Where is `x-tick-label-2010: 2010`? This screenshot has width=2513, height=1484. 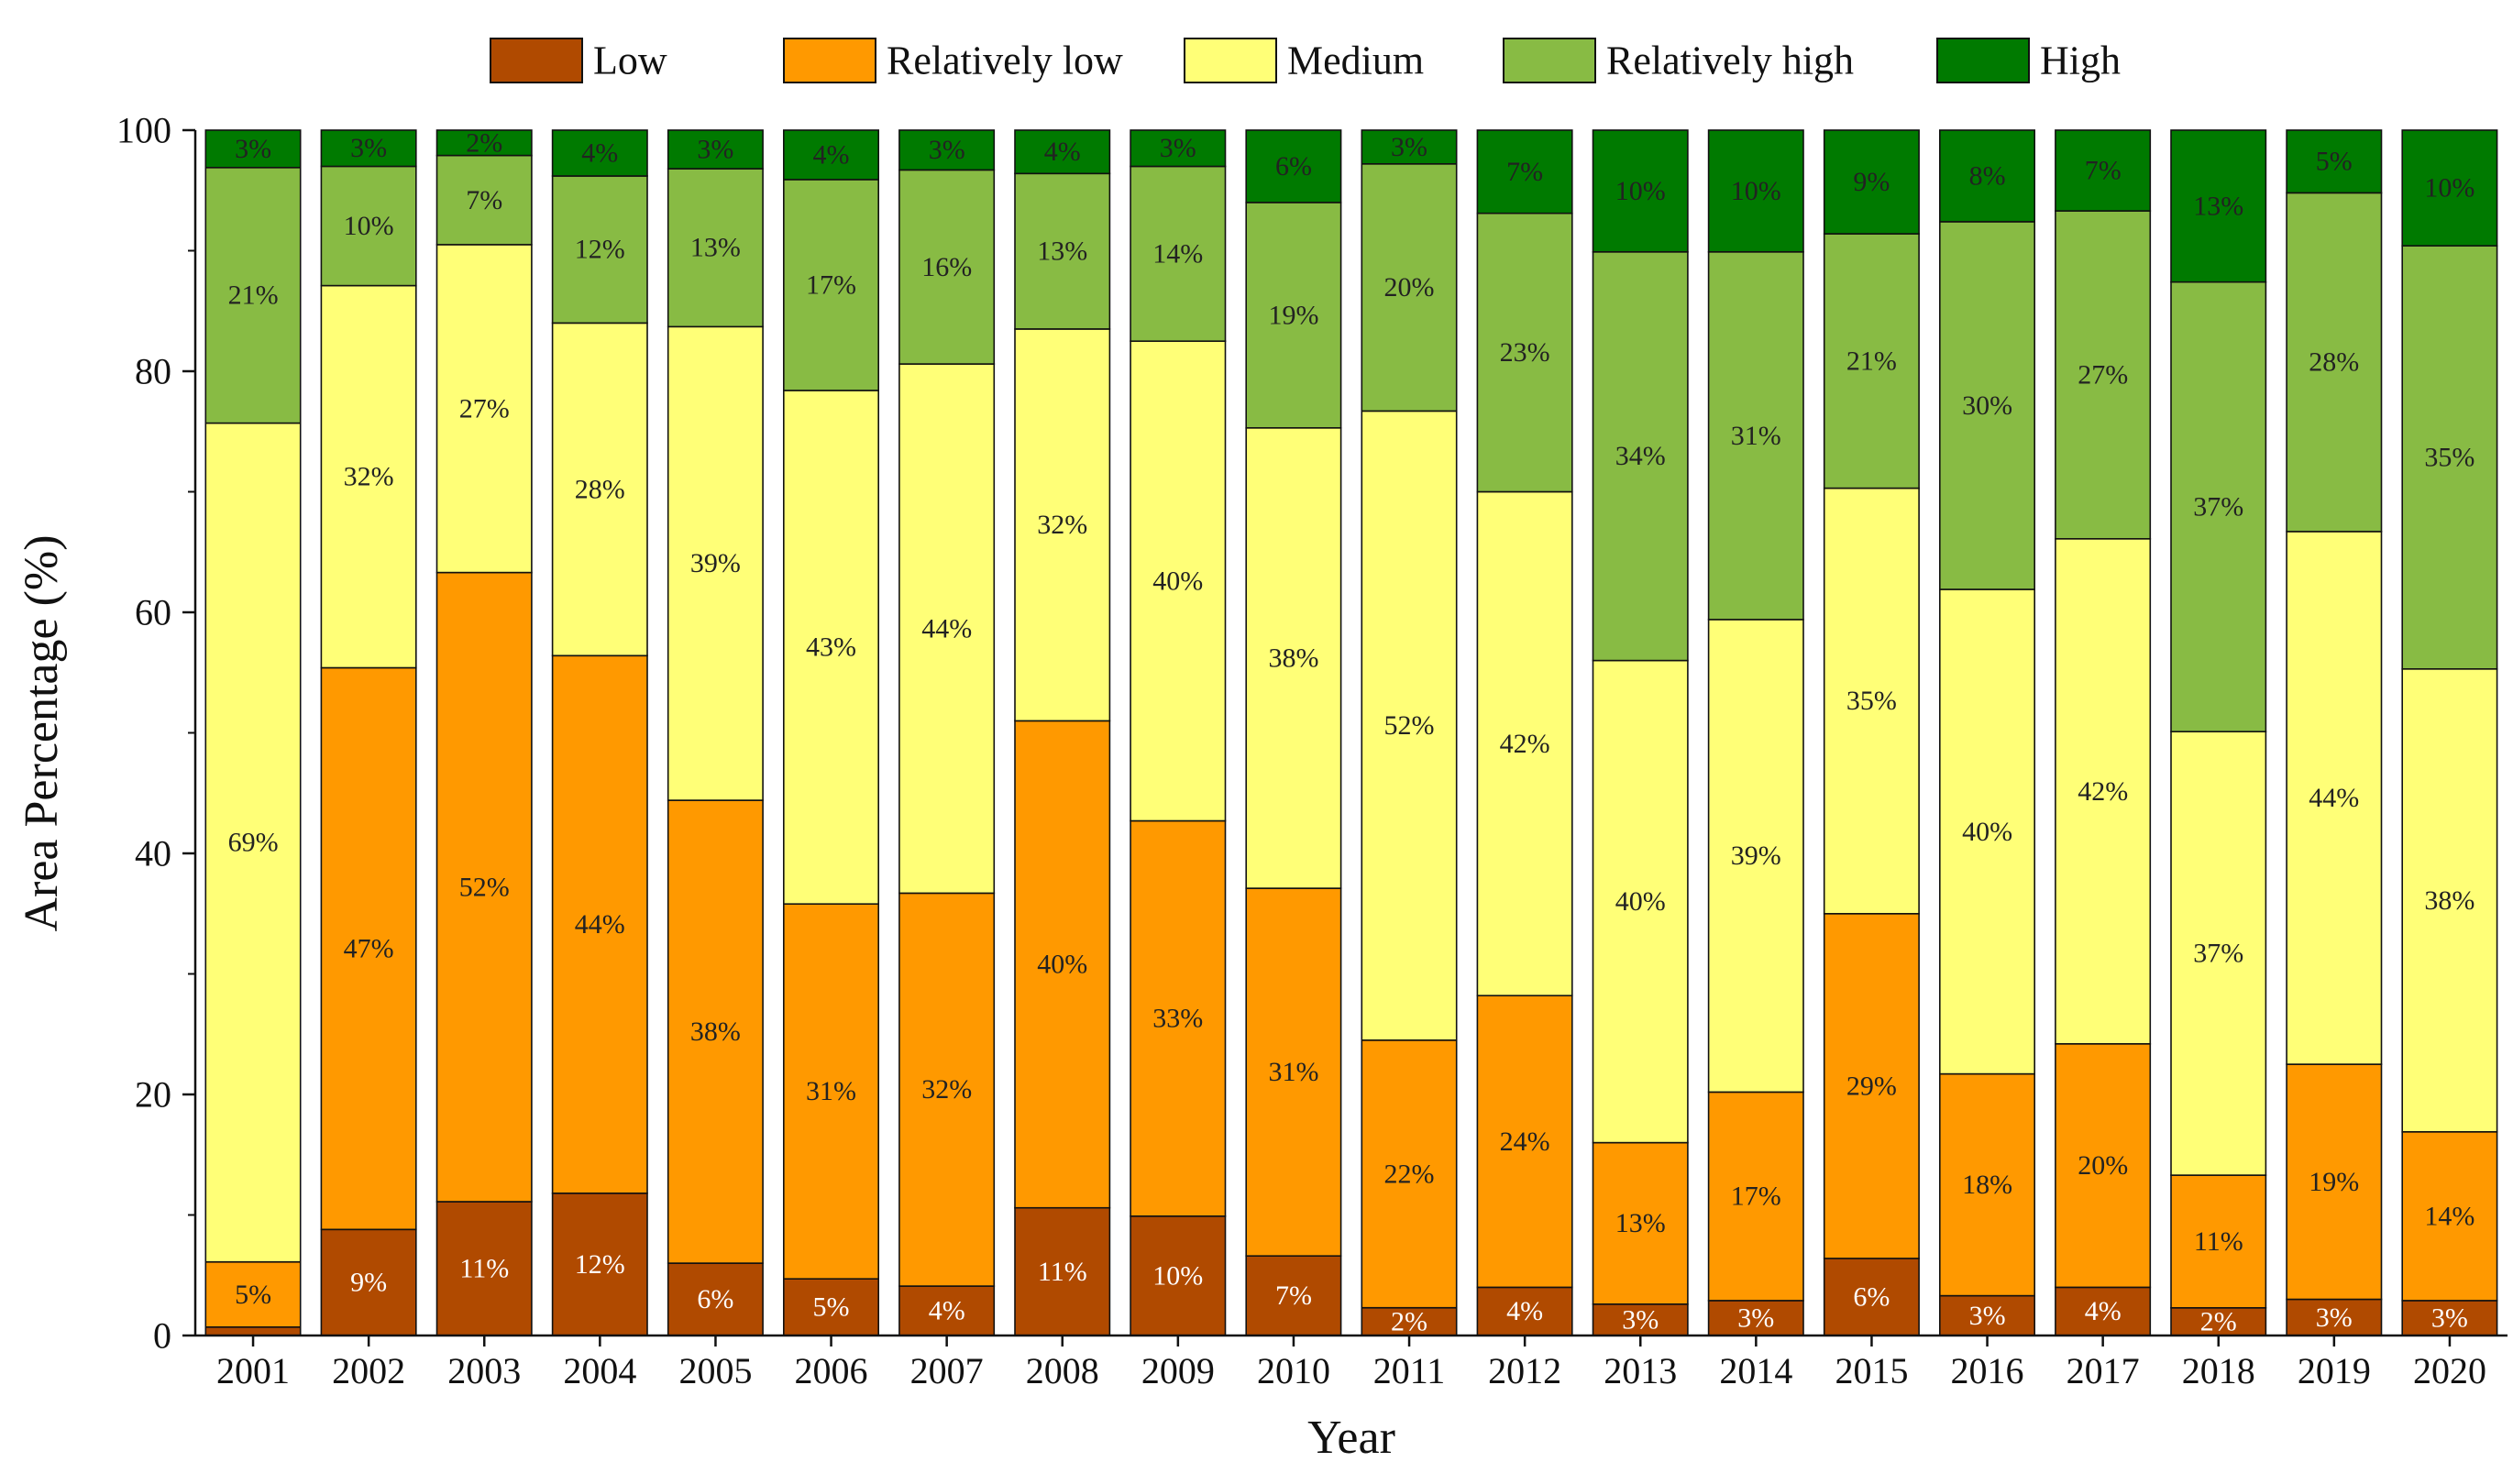
x-tick-label-2010: 2010 is located at coordinates (1293, 1370).